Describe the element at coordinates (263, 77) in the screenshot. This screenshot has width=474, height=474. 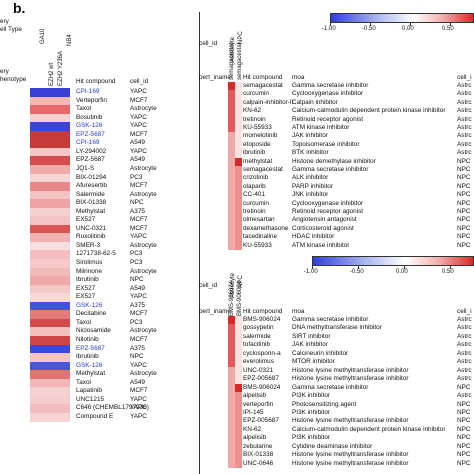
I see `top-col-hit: Hit compound` at that location.